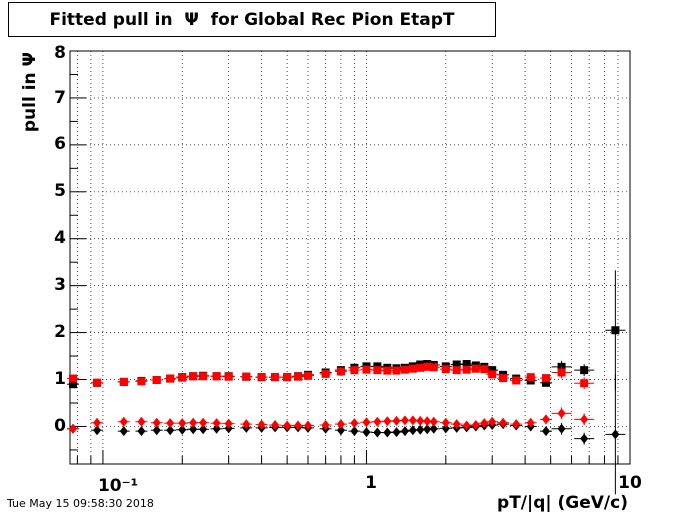  Describe the element at coordinates (60, 144) in the screenshot. I see `y-tick-label-6: 6` at that location.